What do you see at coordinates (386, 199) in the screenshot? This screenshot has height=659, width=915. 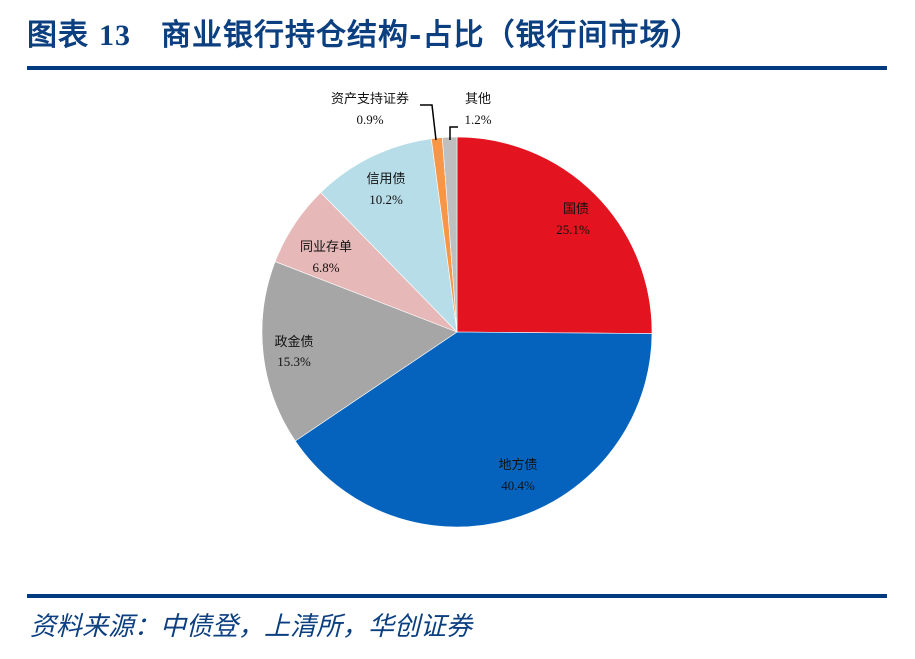 I see `label-xinyongzhai-pct: 10.2%` at bounding box center [386, 199].